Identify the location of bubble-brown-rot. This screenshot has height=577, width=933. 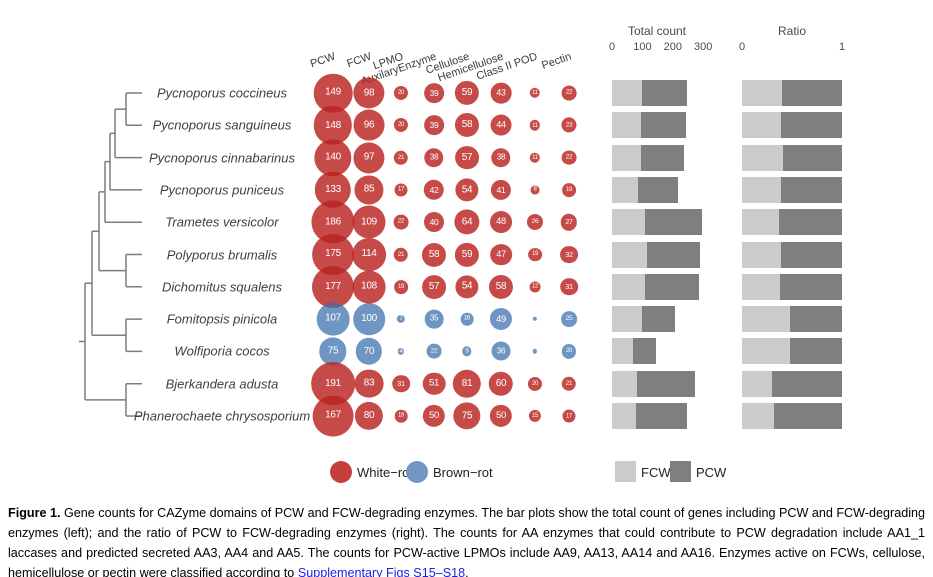
(535, 319).